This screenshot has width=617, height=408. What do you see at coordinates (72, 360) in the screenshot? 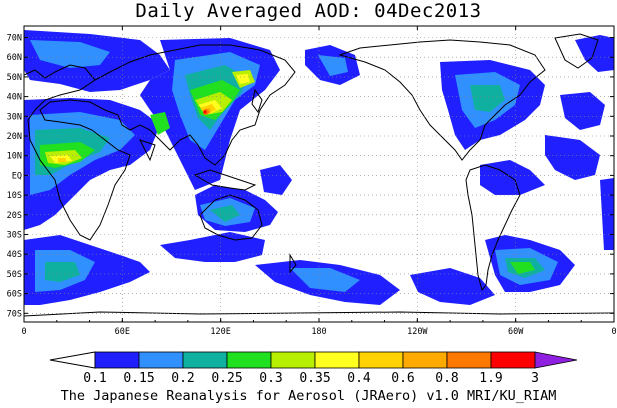
I see `colorbar-under-triangle` at bounding box center [72, 360].